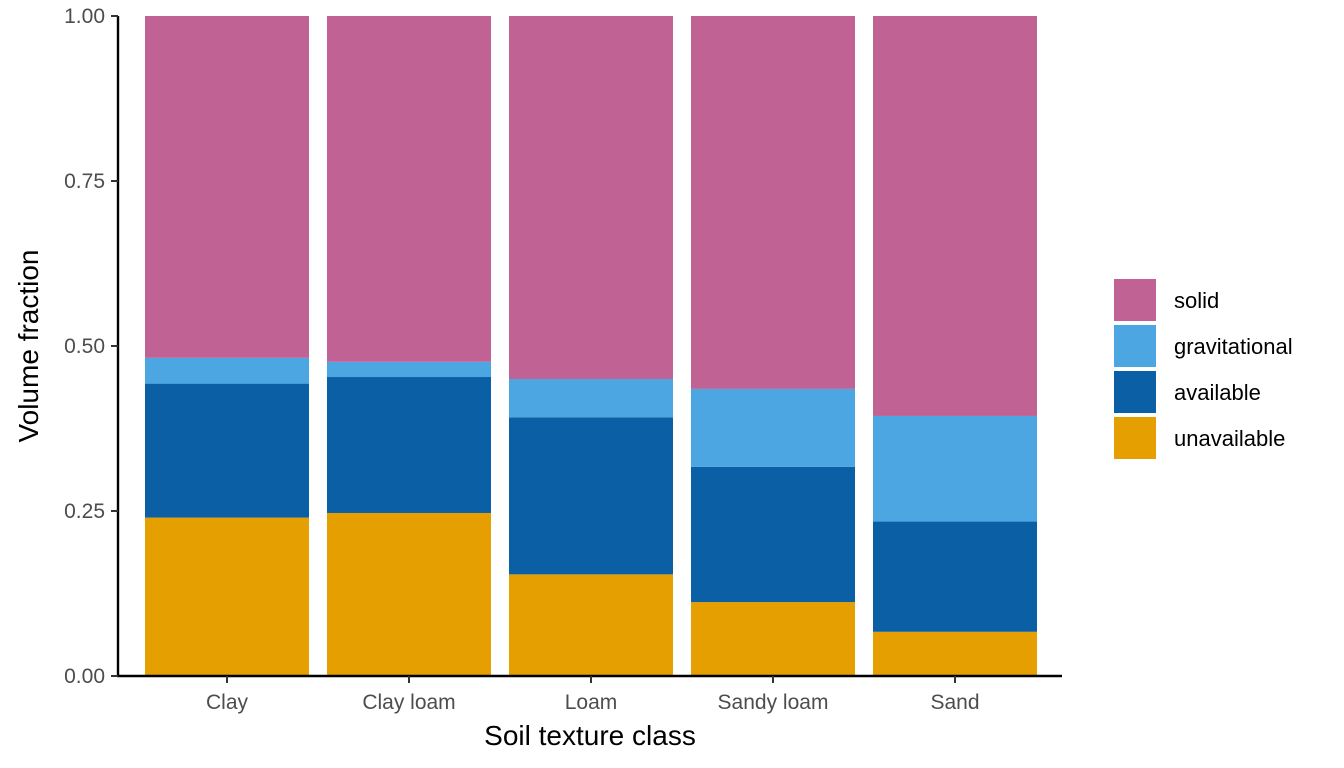 The image size is (1344, 768). I want to click on legend-key-solid, so click(1135, 300).